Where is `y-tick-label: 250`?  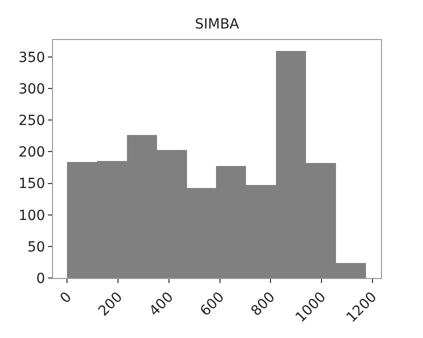 y-tick-label: 250 is located at coordinates (32, 121).